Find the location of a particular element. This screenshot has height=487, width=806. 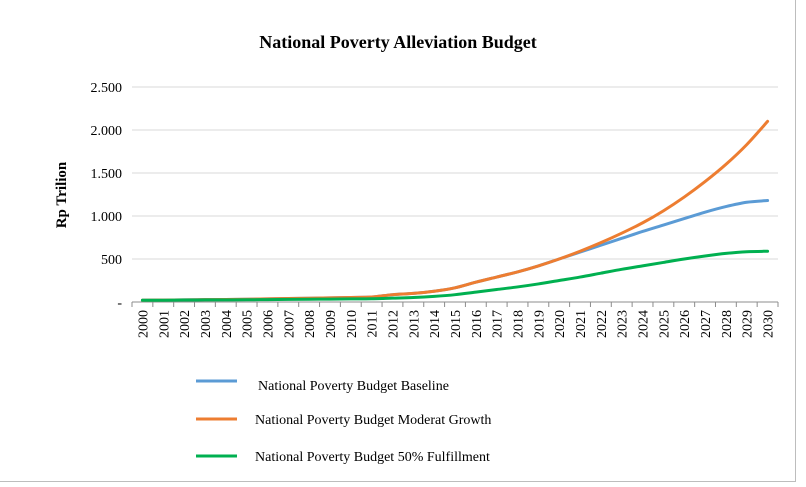

x-tick-label: 2012 is located at coordinates (393, 324).